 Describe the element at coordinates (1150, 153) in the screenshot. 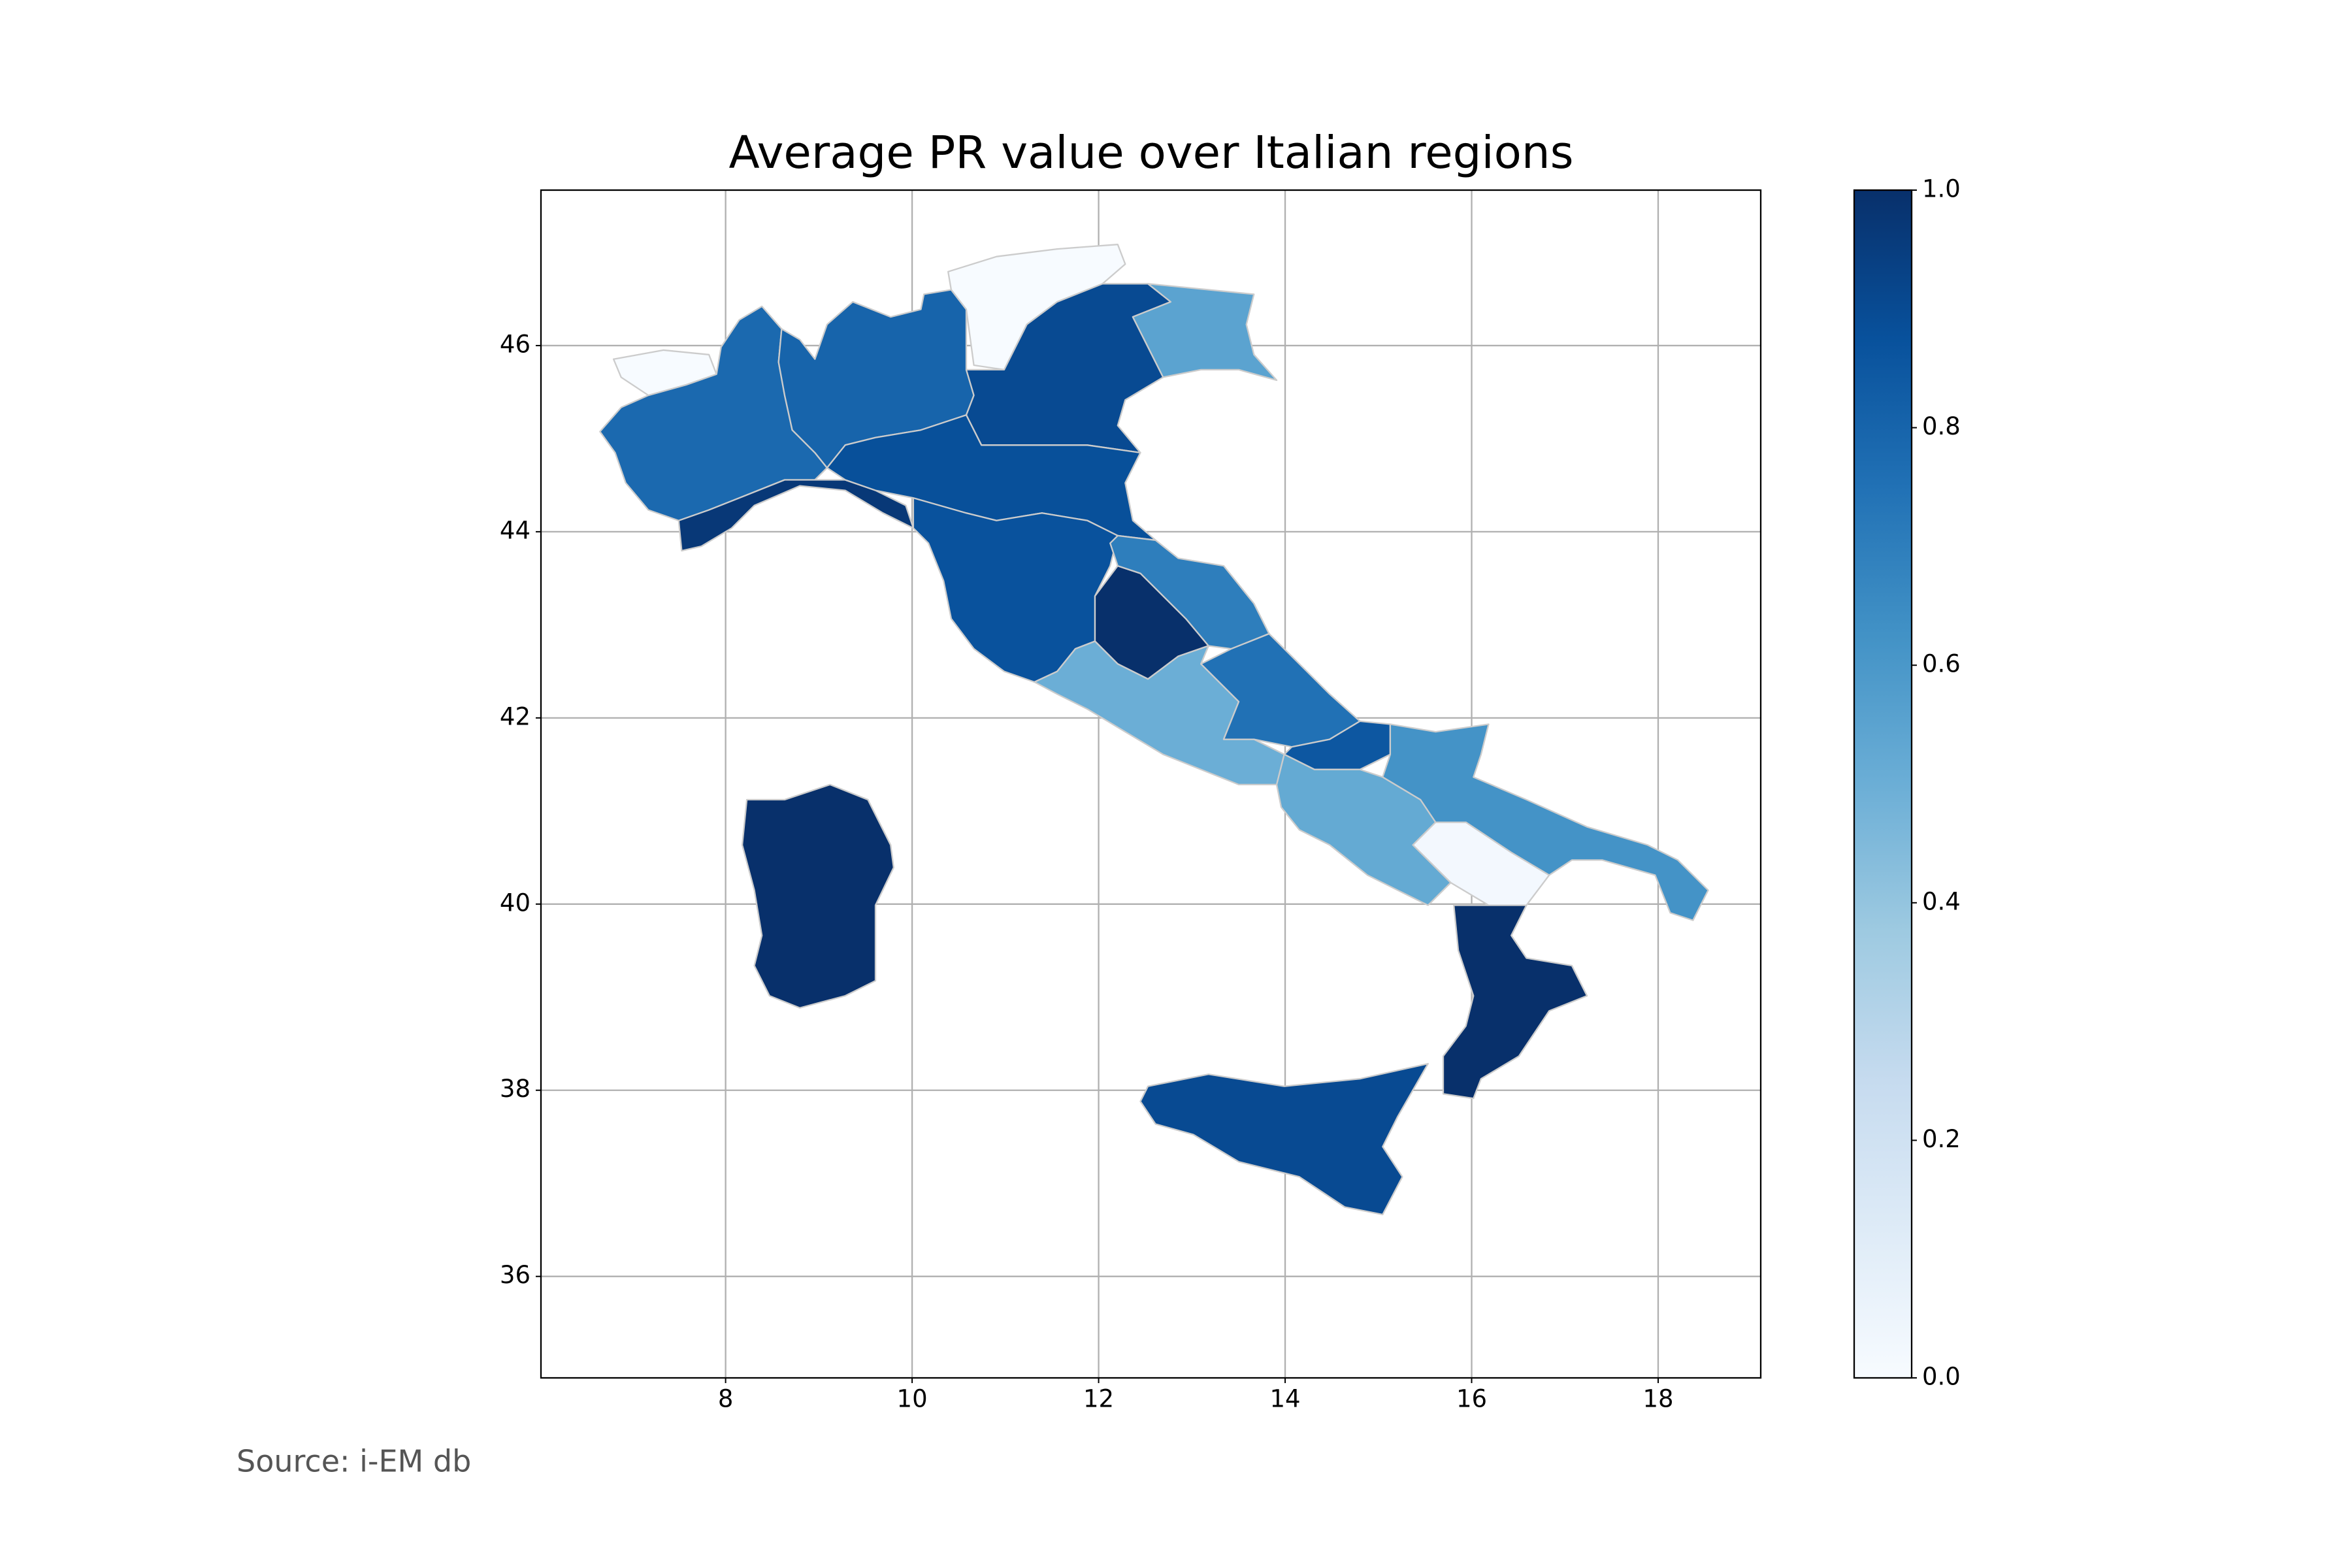

I see `chart-title: Average PR value over Italian regions` at that location.